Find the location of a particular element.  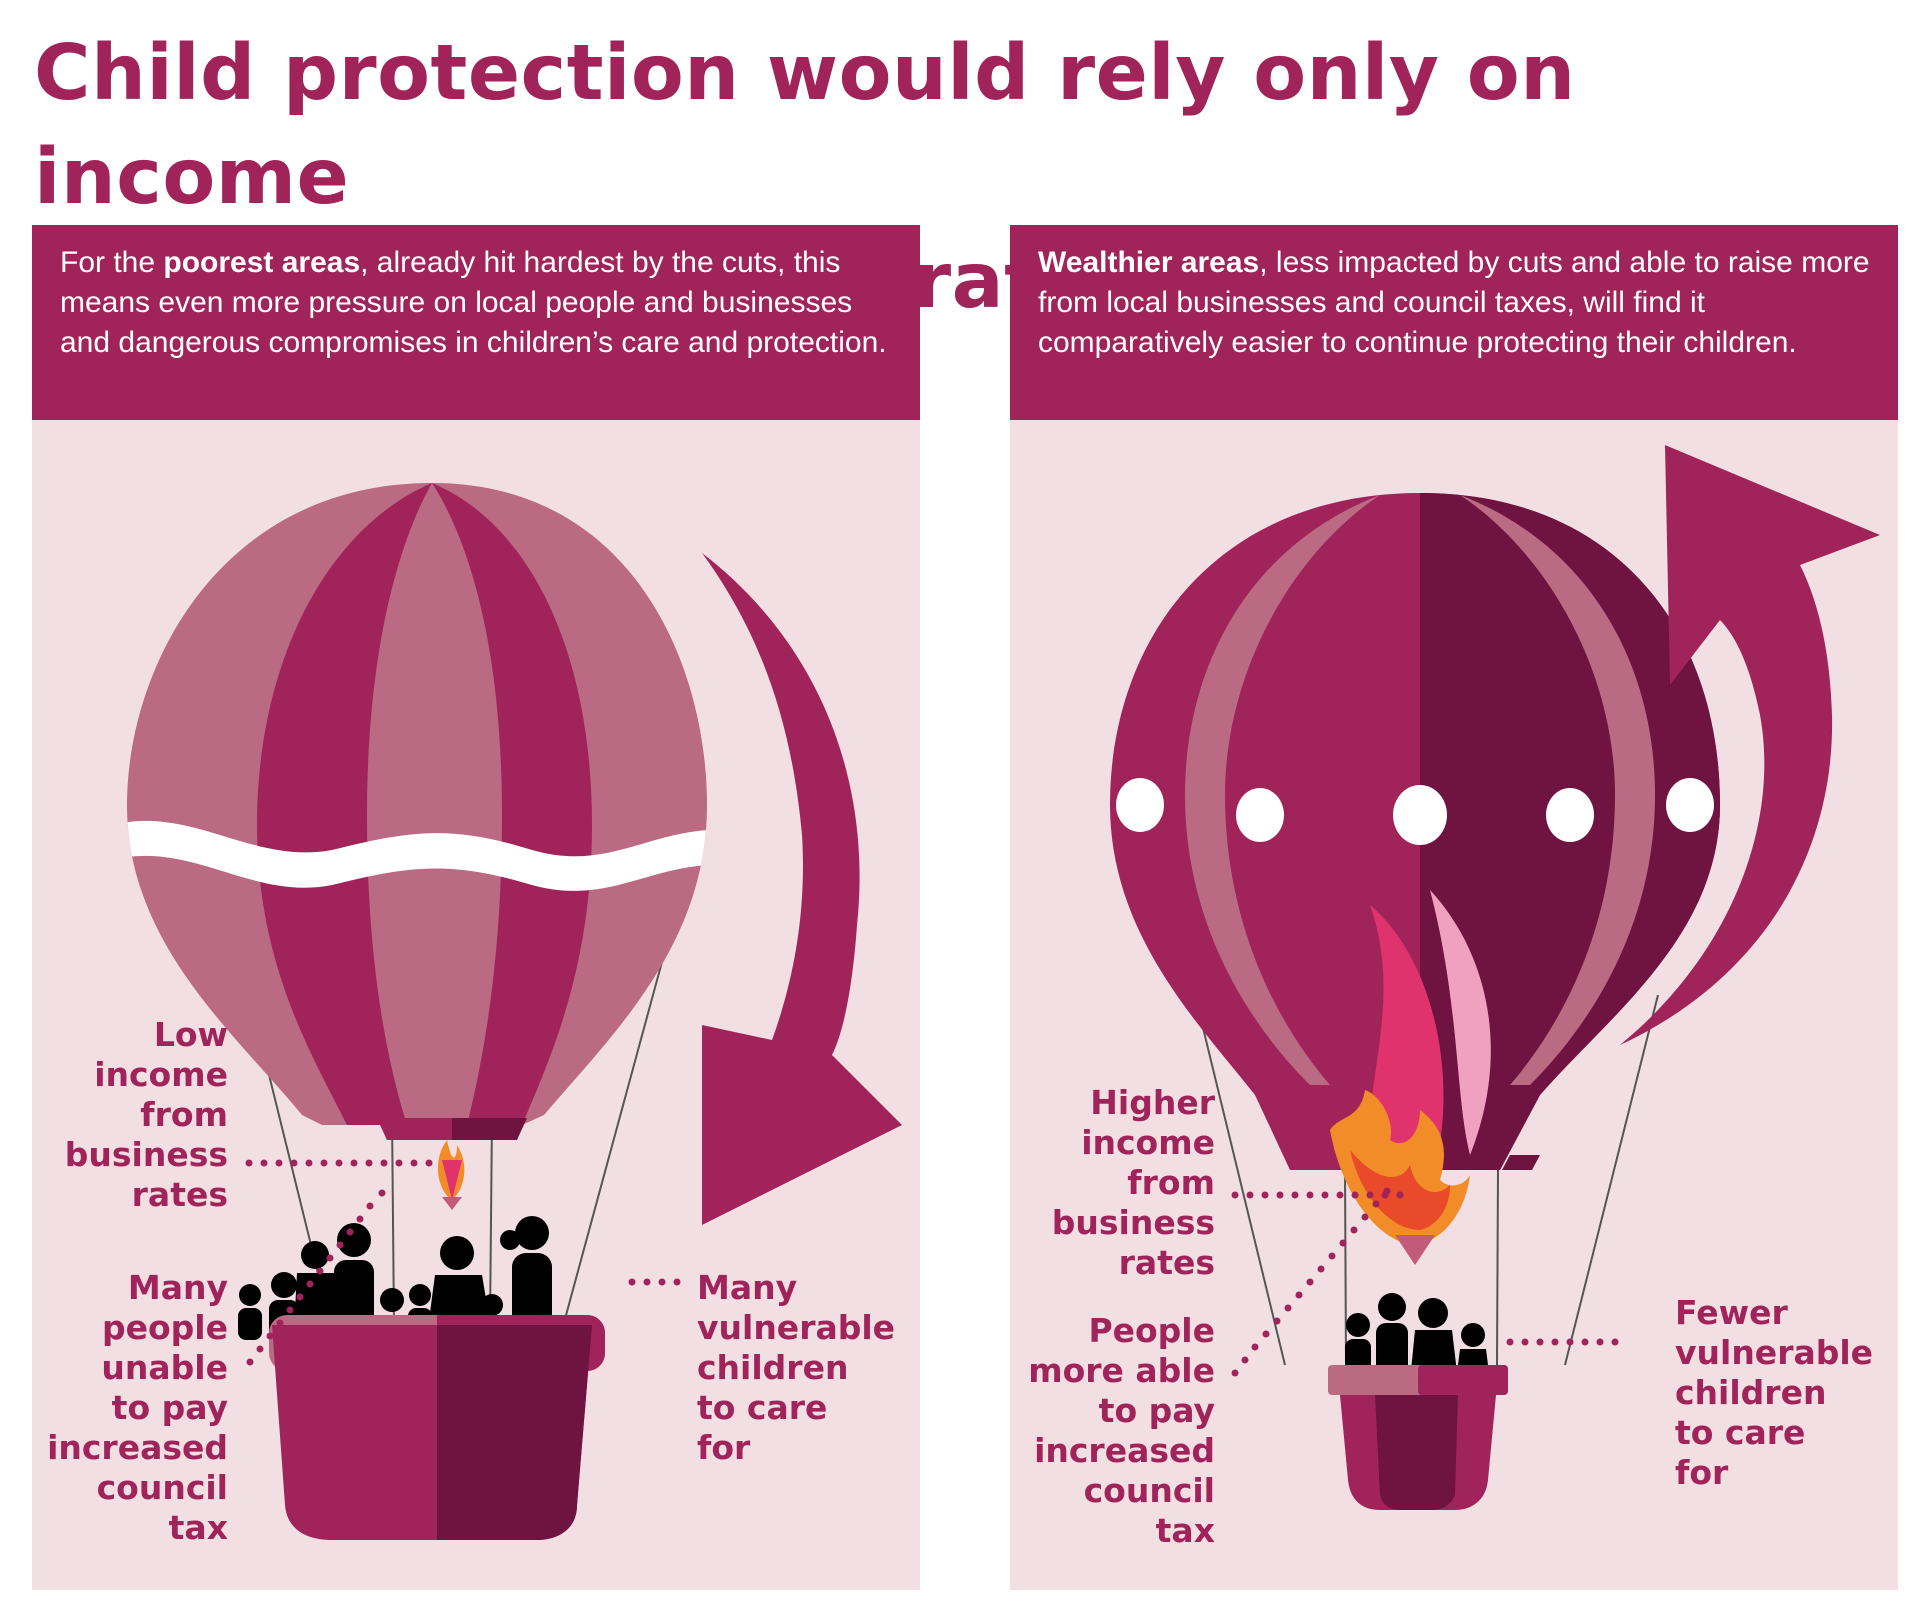

balloon-portholes is located at coordinates (1415, 811).